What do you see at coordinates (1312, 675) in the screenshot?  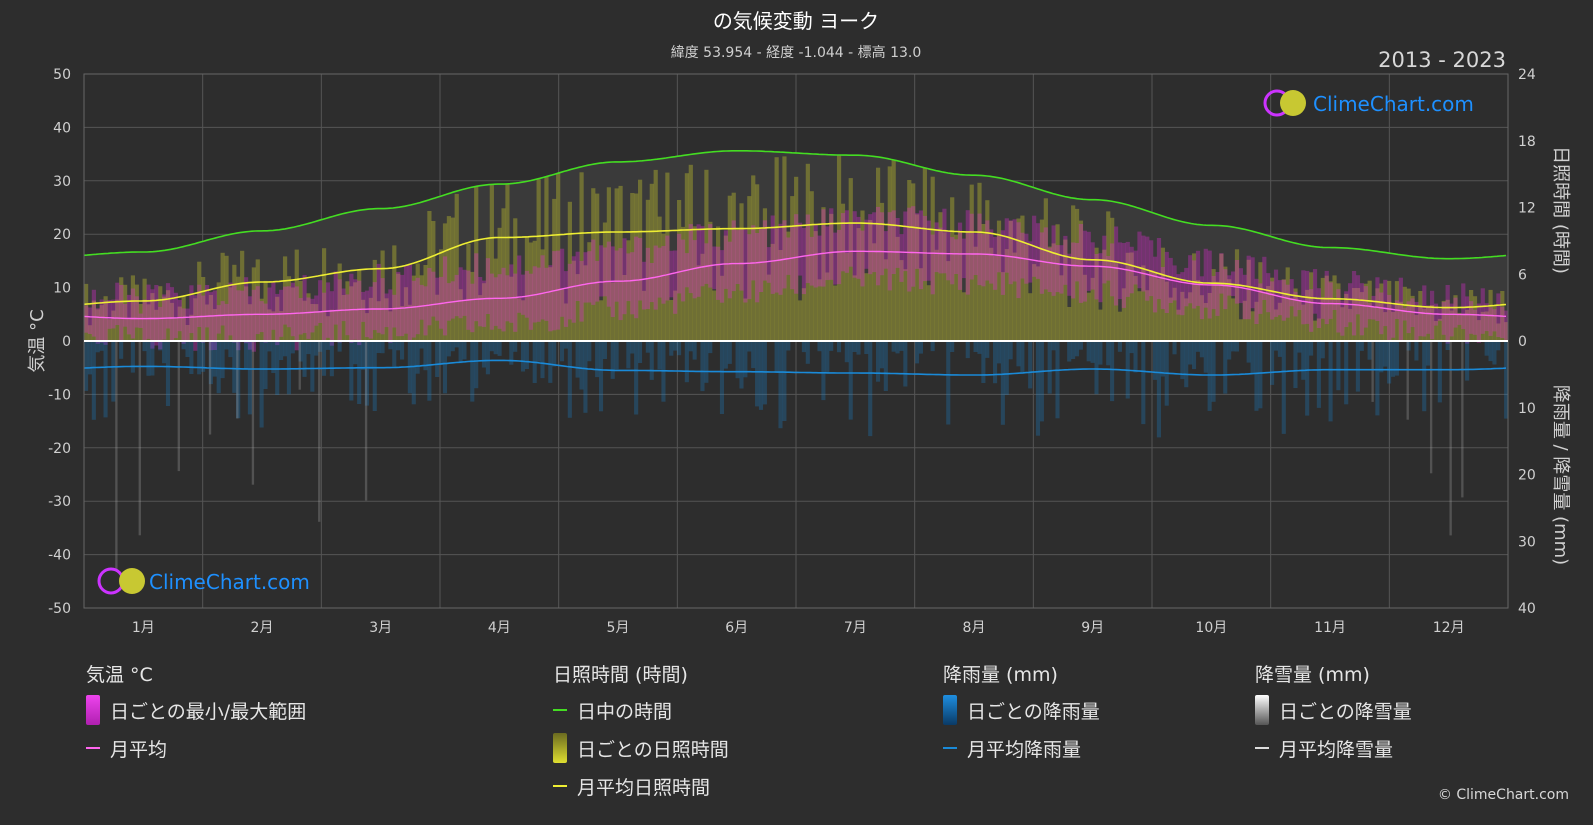 I see `legend-snow-heading: 降雪量 (mm)` at bounding box center [1312, 675].